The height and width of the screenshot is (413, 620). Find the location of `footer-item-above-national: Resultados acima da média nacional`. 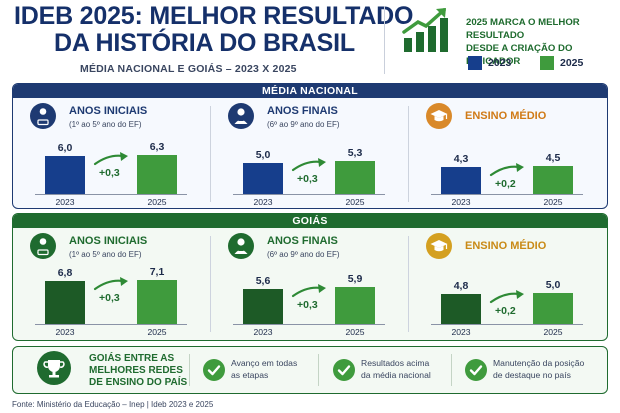

footer-item-above-national: Resultados acima da média nacional is located at coordinates (396, 369).